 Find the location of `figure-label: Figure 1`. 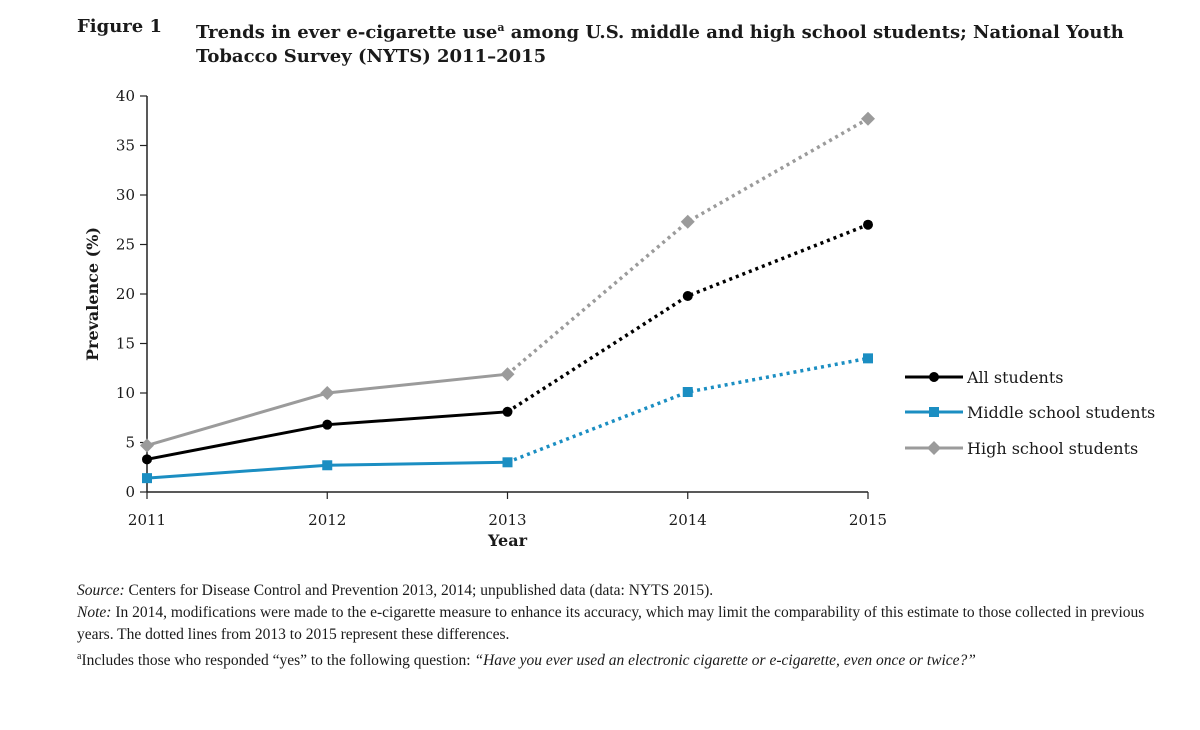

figure-label: Figure 1 is located at coordinates (120, 26).